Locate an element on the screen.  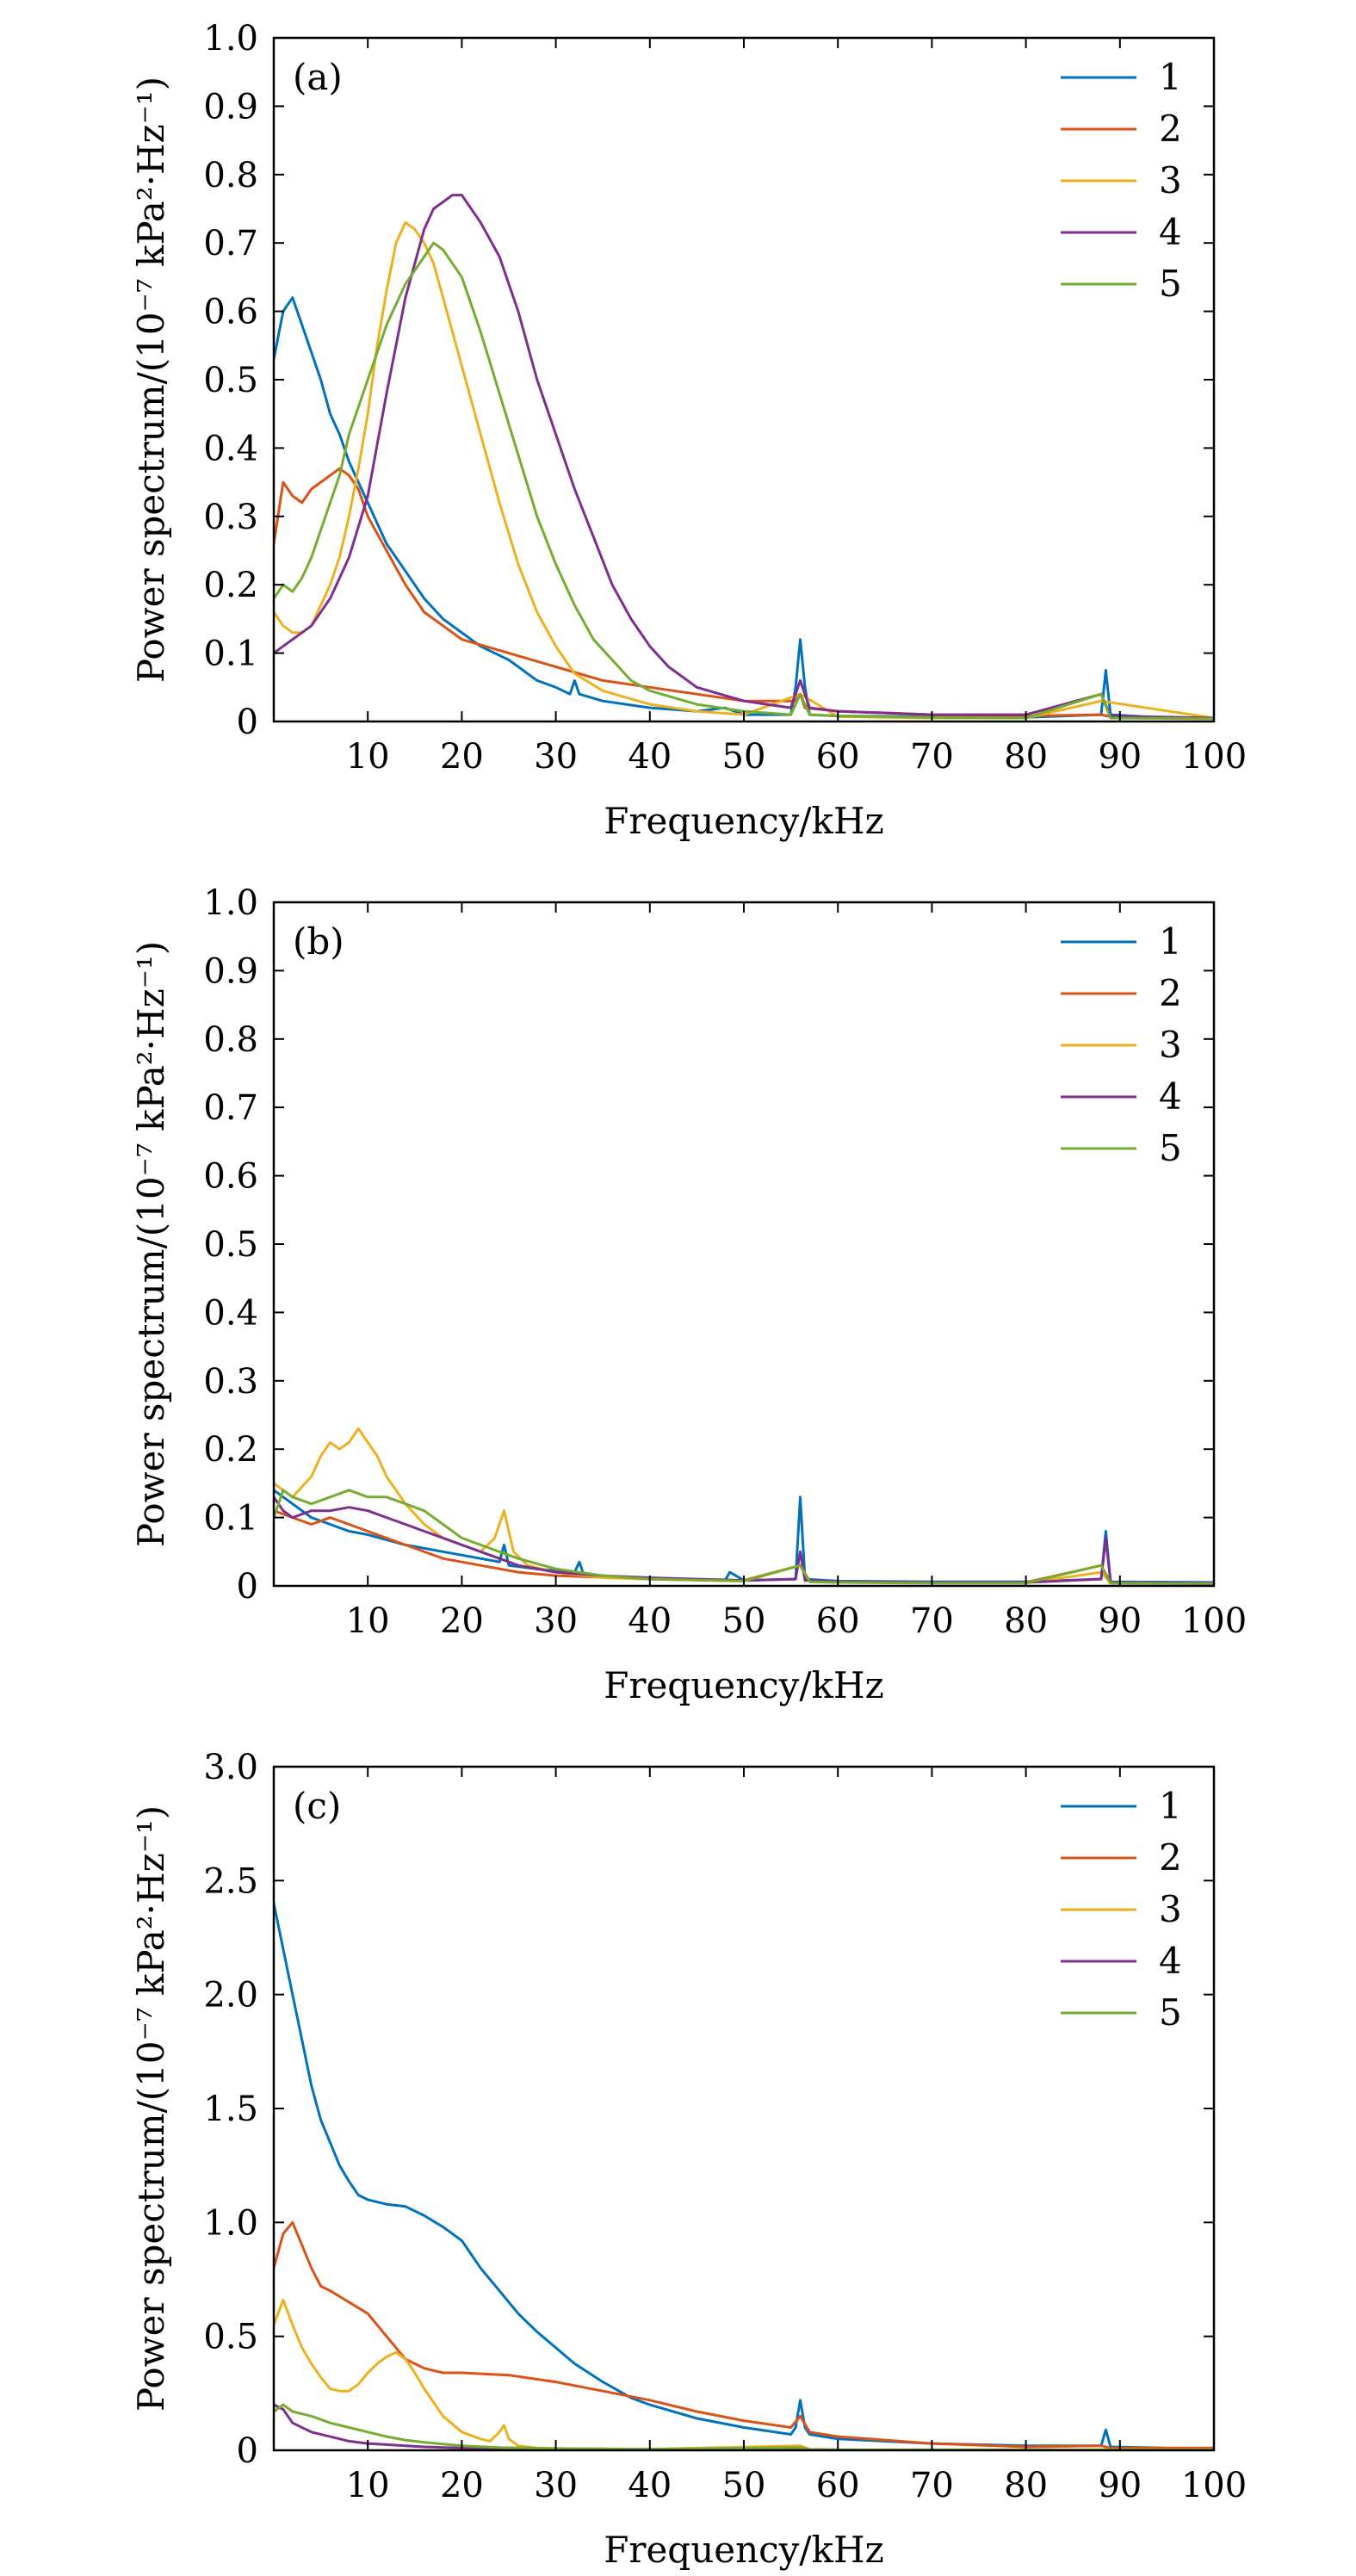
y-tick-label: 1.5 is located at coordinates (230, 2110).